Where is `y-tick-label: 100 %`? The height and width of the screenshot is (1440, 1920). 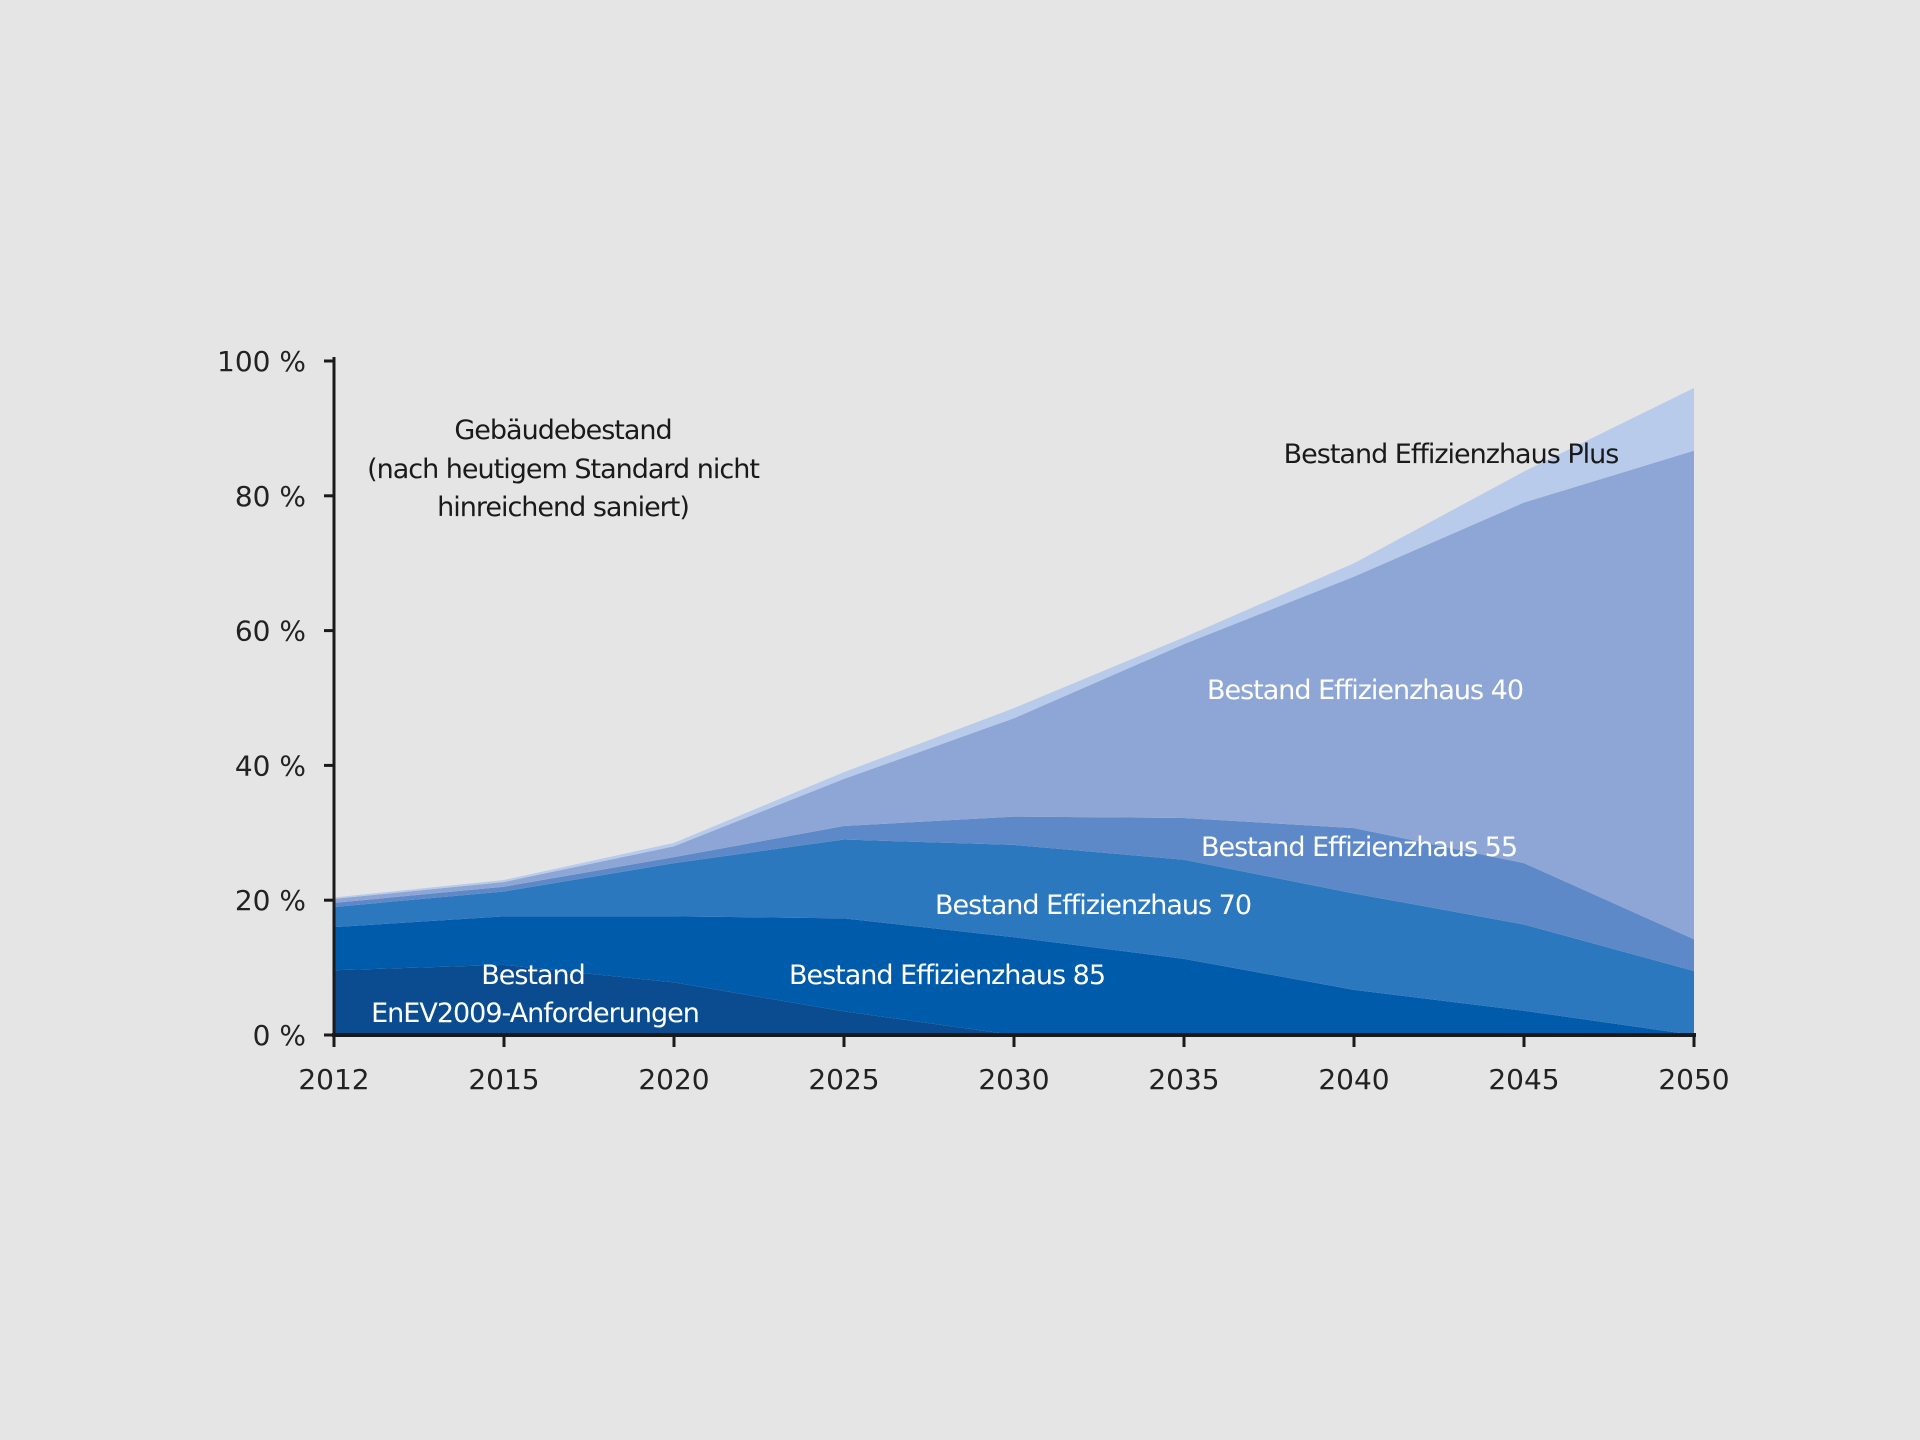 y-tick-label: 100 % is located at coordinates (261, 361).